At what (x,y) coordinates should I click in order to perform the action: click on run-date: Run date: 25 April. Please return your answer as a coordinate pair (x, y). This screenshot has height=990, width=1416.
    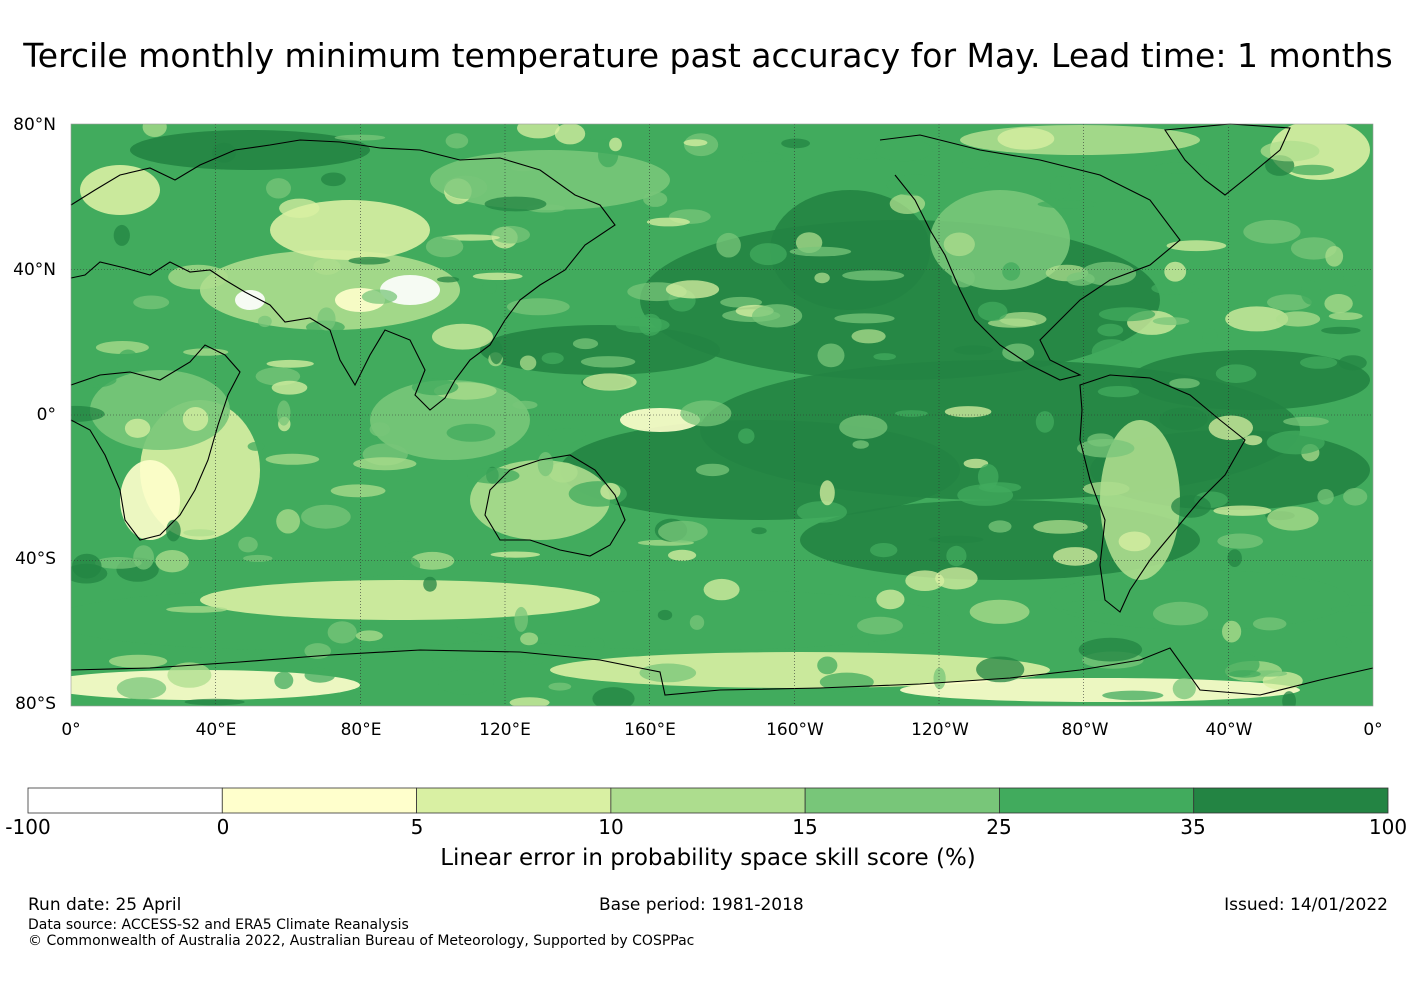
    Looking at the image, I should click on (105, 905).